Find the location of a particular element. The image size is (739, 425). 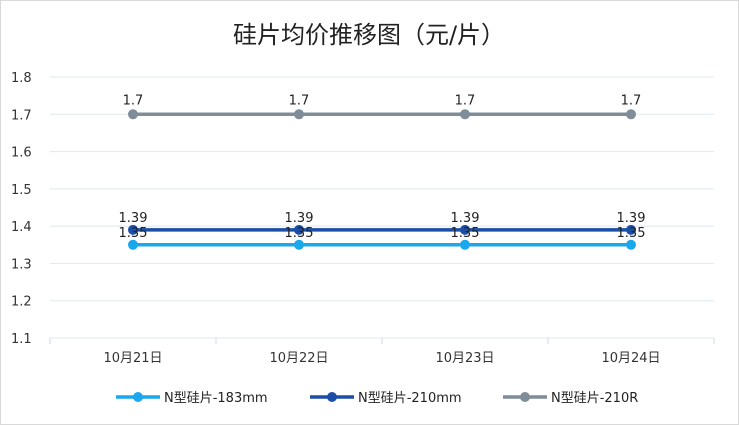

y-tick-label: 1.8 is located at coordinates (21, 78).